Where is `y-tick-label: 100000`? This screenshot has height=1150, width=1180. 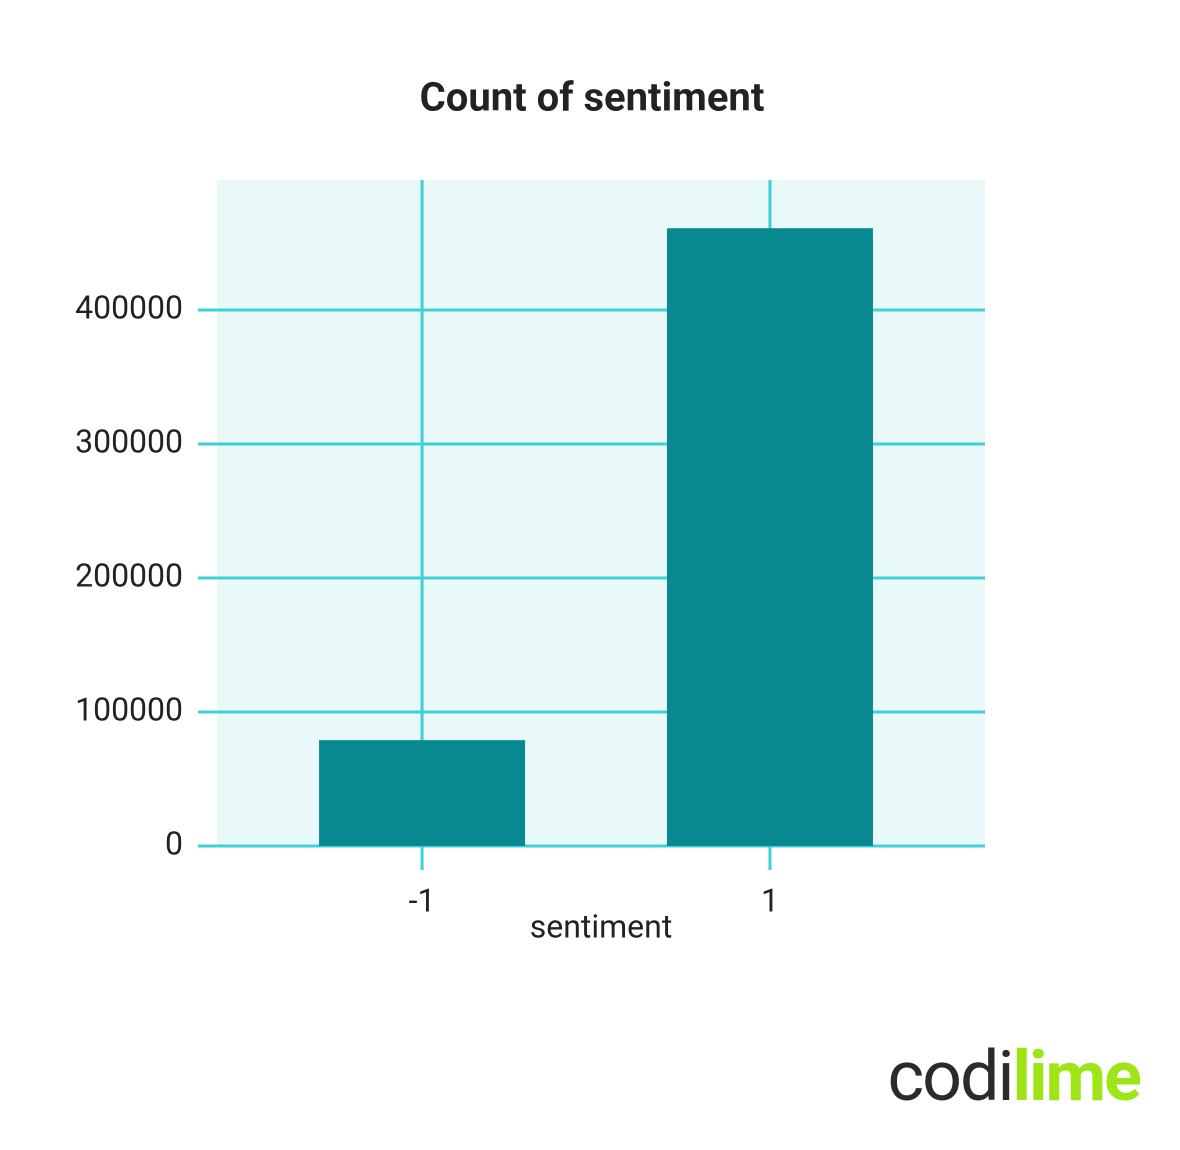 y-tick-label: 100000 is located at coordinates (129, 709).